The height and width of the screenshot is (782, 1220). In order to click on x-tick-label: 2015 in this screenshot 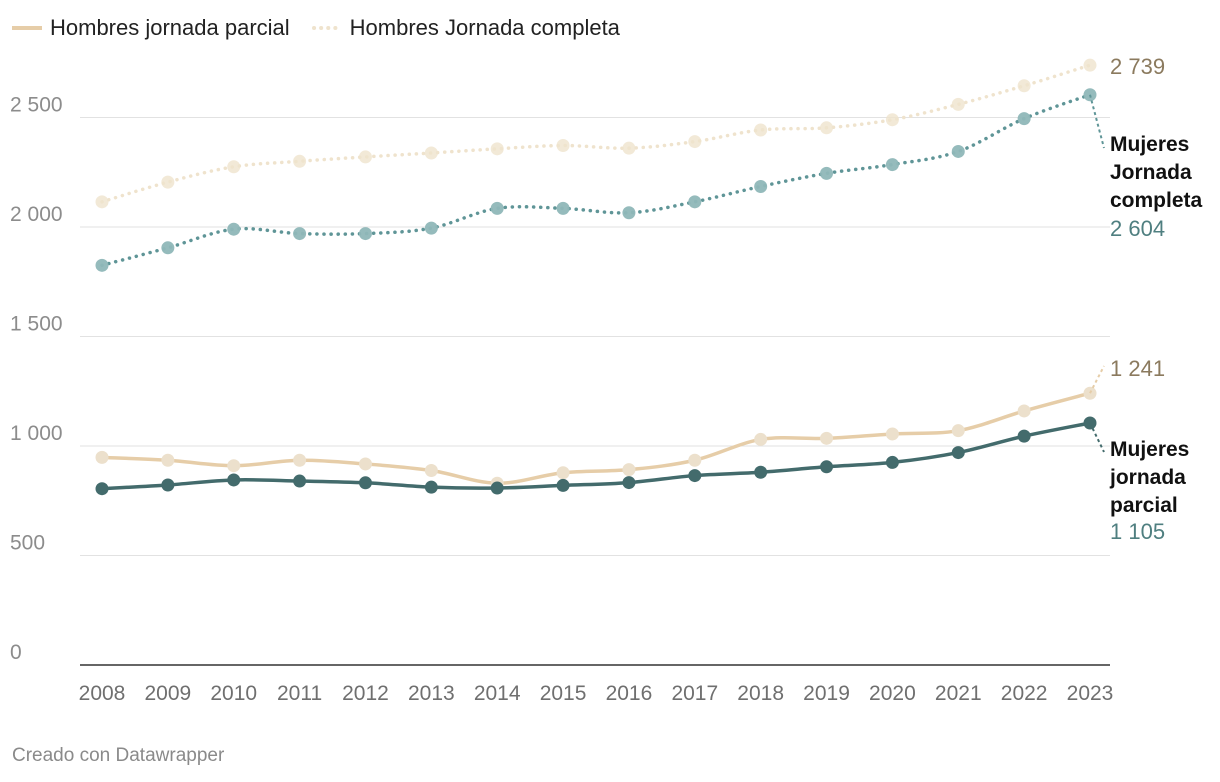, I will do `click(563, 693)`.